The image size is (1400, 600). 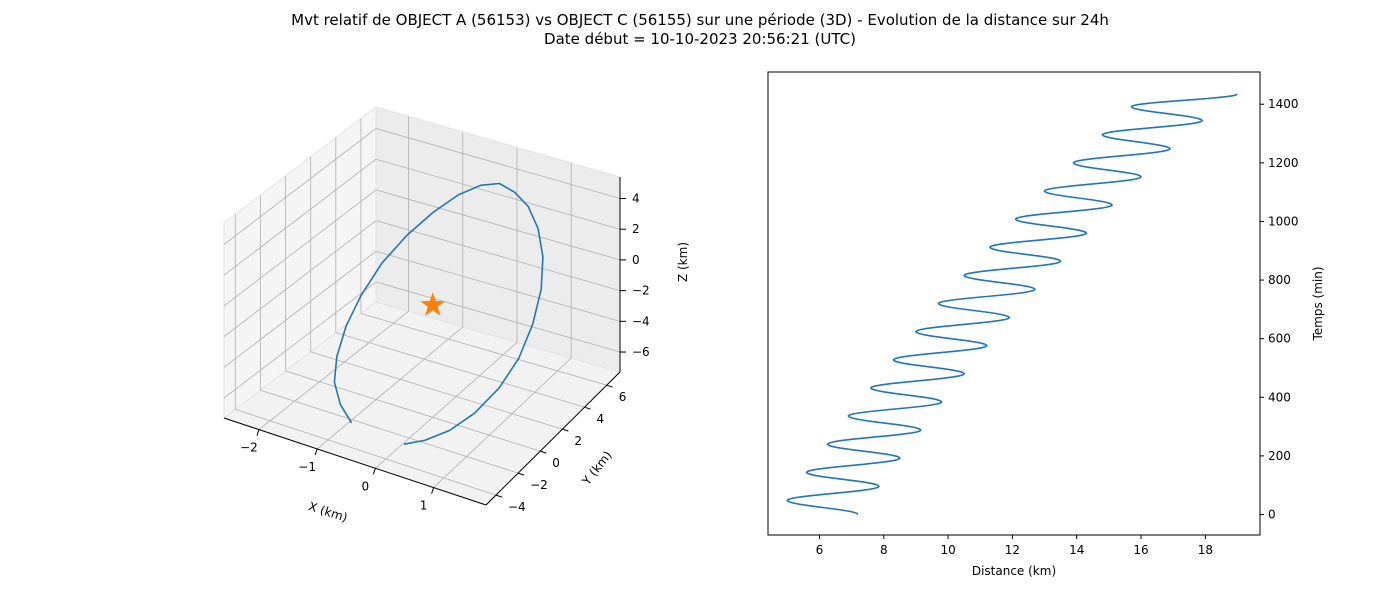 I want to click on z-axis-label: Z (km), so click(x=683, y=262).